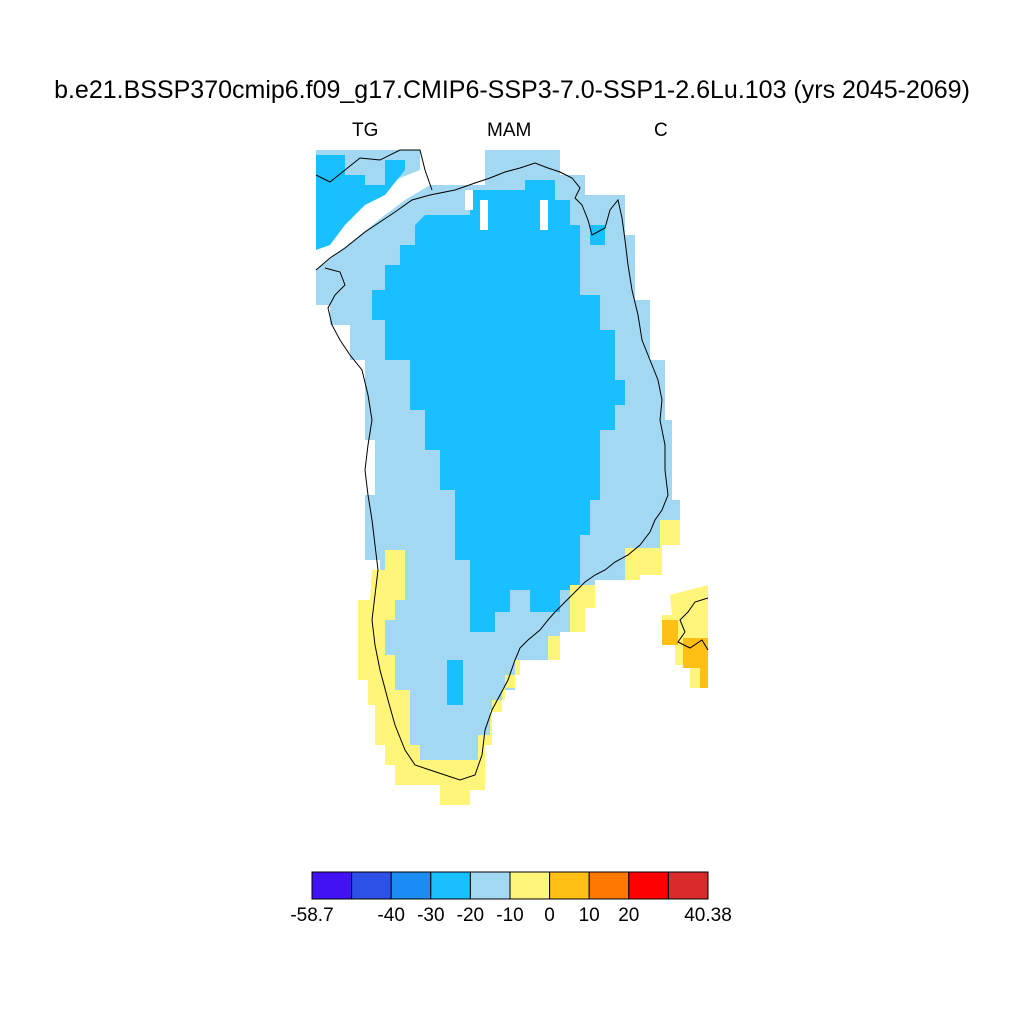  What do you see at coordinates (509, 130) in the screenshot?
I see `season-label: MAM` at bounding box center [509, 130].